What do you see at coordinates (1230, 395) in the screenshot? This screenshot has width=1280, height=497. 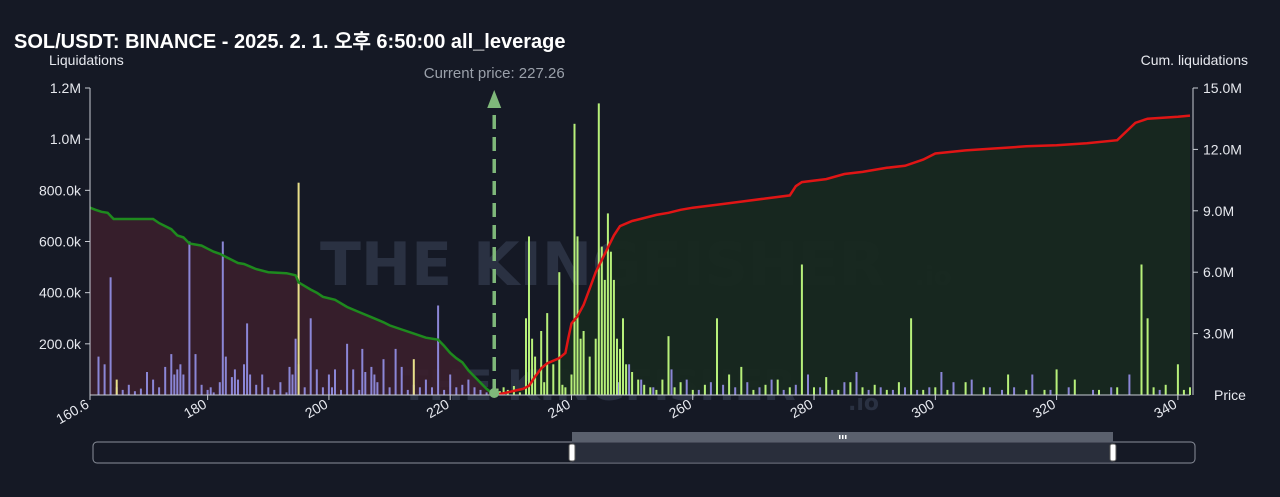 I see `x-axis-title: Price` at bounding box center [1230, 395].